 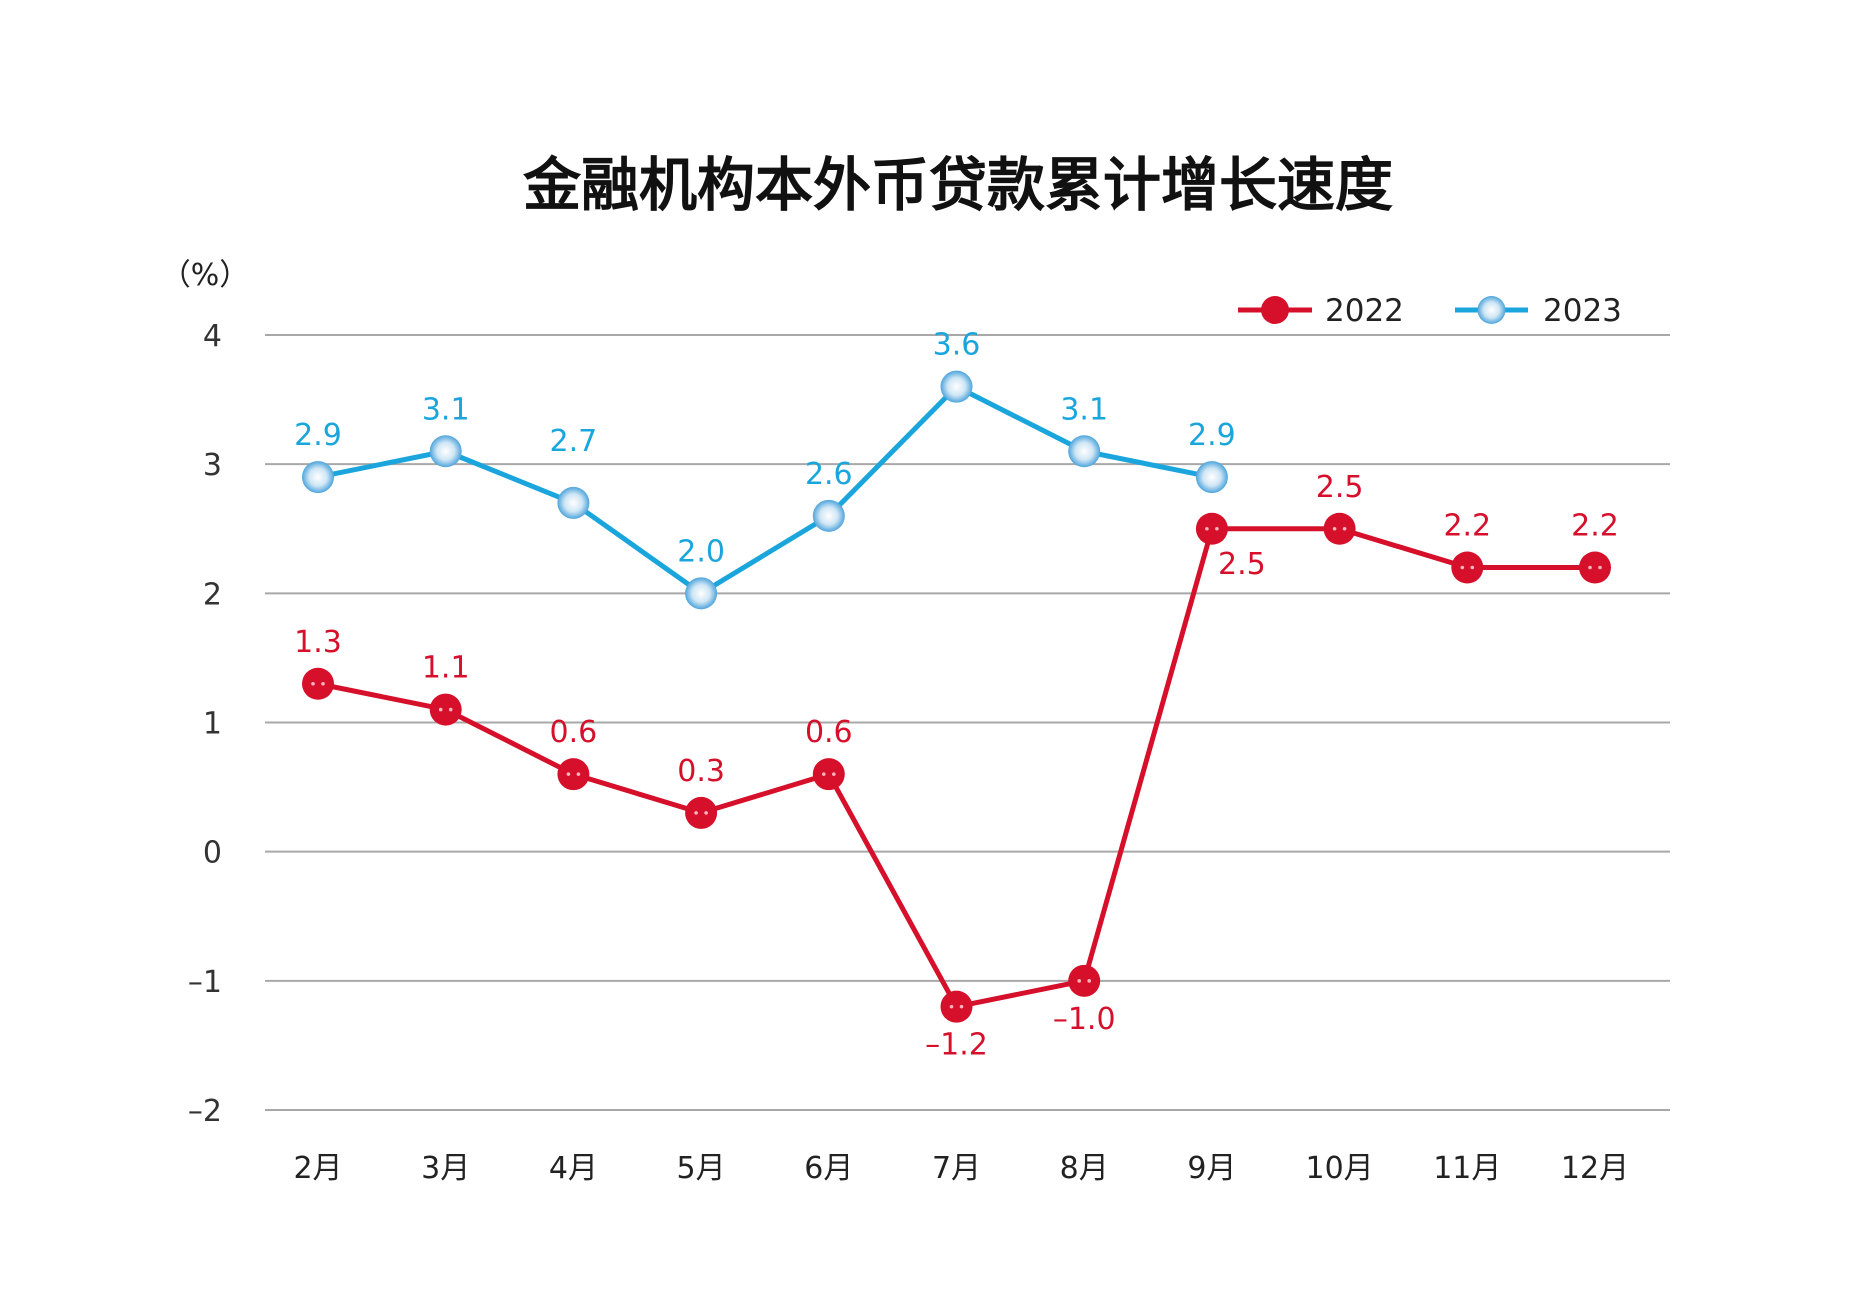 I want to click on y-tick-label: –2, so click(x=205, y=1111).